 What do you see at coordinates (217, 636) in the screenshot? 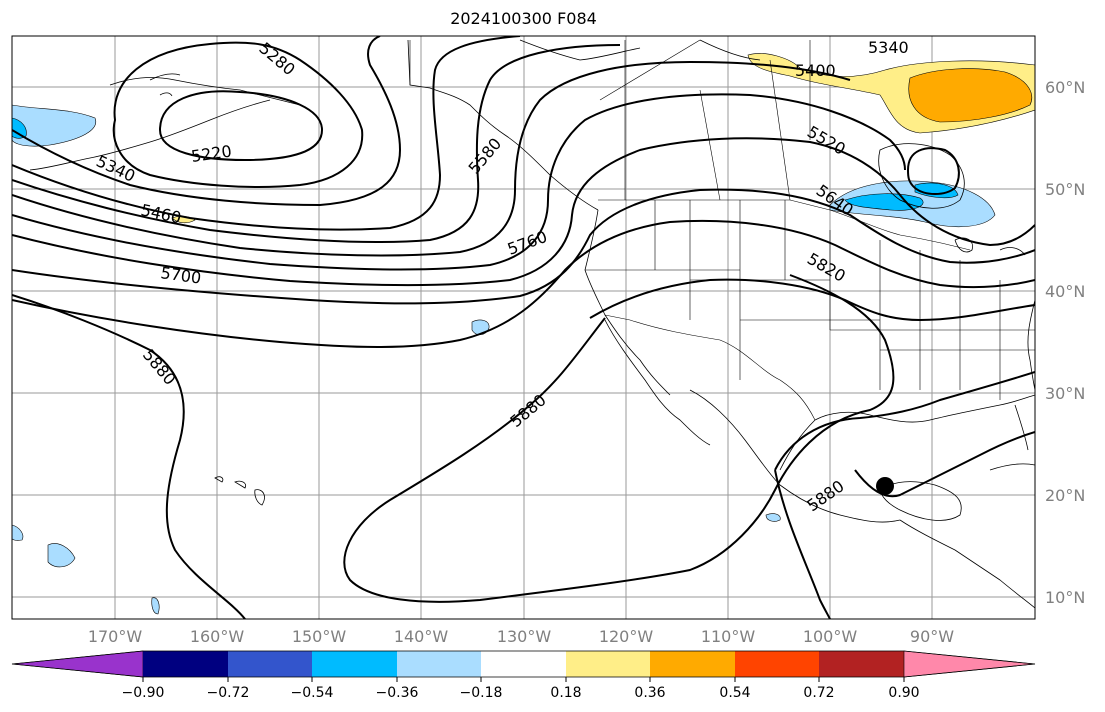
I see `lon-label-160w: 160°W` at bounding box center [217, 636].